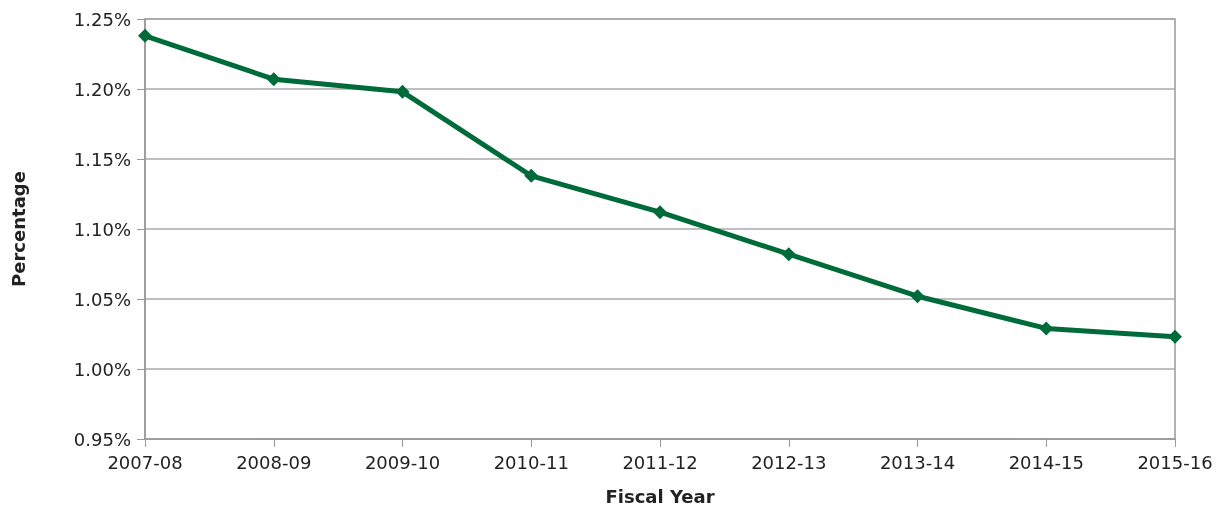 The width and height of the screenshot is (1225, 525). I want to click on x-tick-label: 2013-14, so click(917, 462).